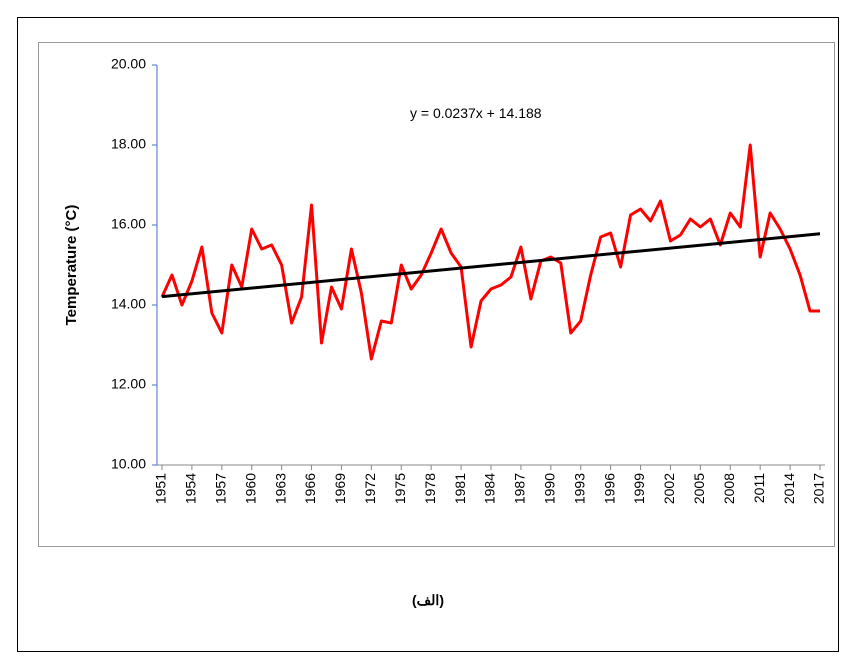 The height and width of the screenshot is (664, 856). What do you see at coordinates (729, 488) in the screenshot?
I see `x-tick-label: 2008` at bounding box center [729, 488].